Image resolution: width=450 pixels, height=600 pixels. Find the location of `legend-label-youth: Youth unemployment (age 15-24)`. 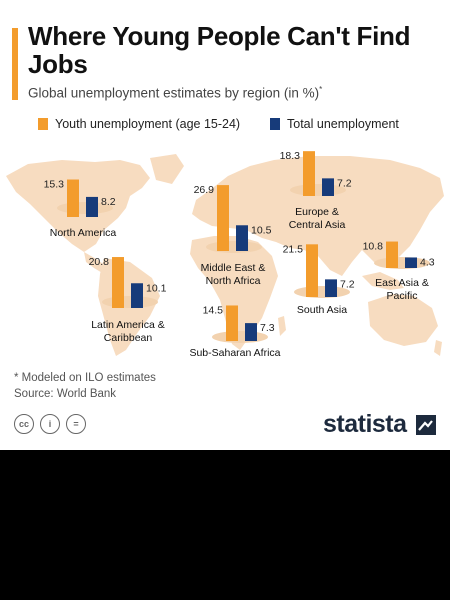

legend-label-youth: Youth unemployment (age 15-24) is located at coordinates (148, 124).